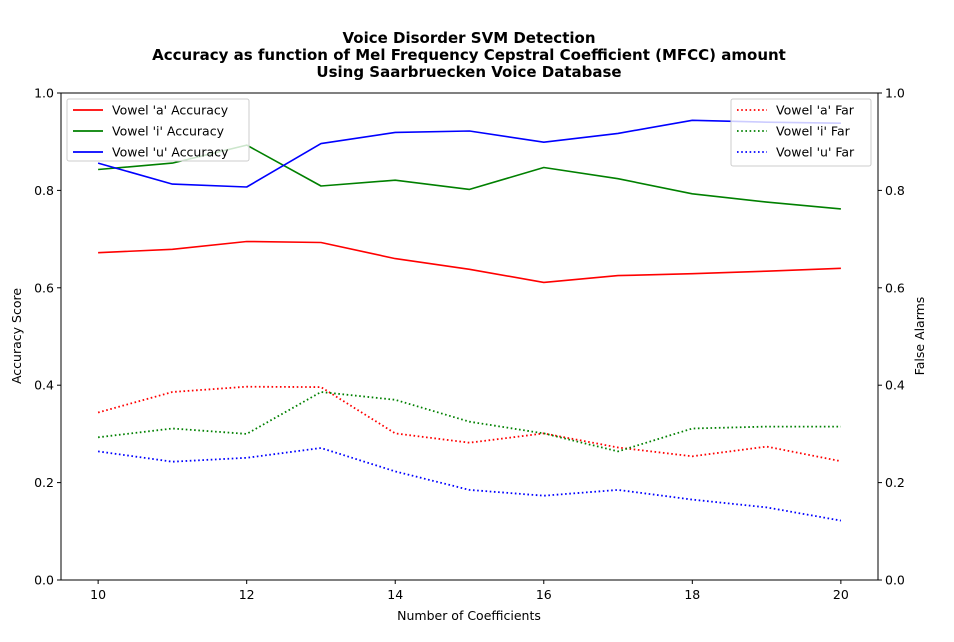 The height and width of the screenshot is (642, 954). What do you see at coordinates (16, 336) in the screenshot?
I see `y-left-axis-label: Accuracy Score` at bounding box center [16, 336].